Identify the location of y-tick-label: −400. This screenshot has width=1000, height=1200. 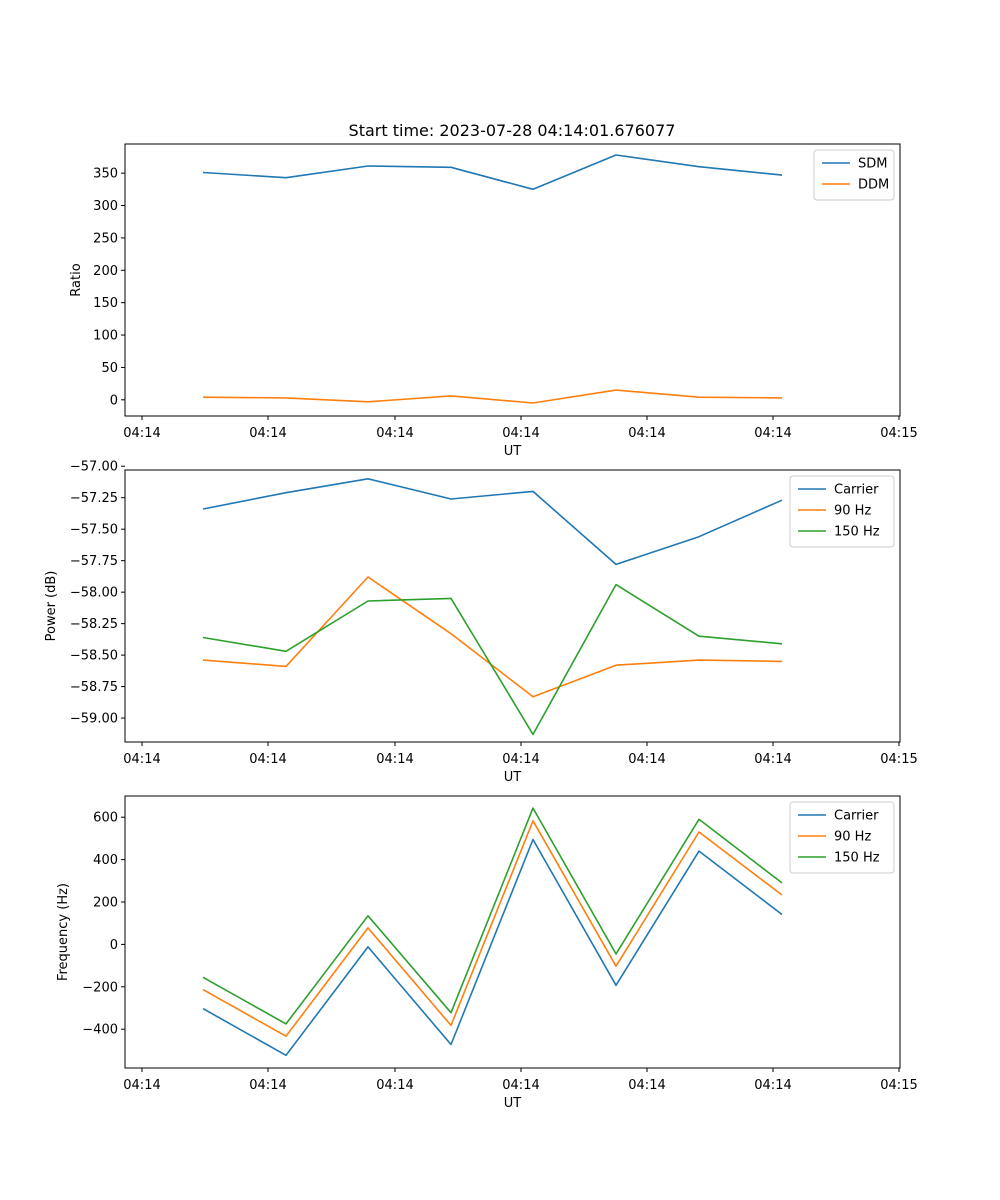
(100, 1030).